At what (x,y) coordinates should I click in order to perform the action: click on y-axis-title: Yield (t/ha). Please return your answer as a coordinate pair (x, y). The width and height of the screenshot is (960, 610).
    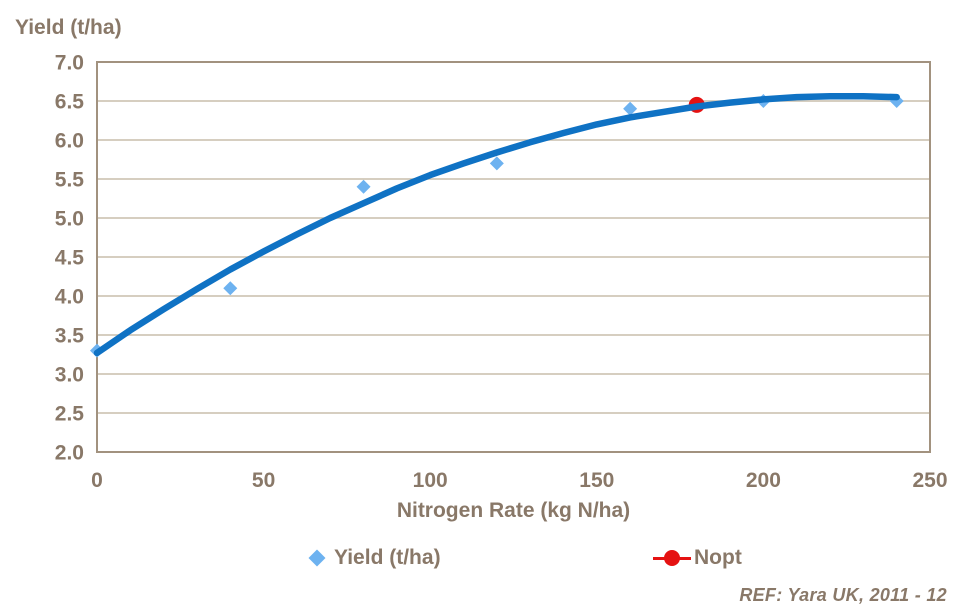
    Looking at the image, I should click on (68, 27).